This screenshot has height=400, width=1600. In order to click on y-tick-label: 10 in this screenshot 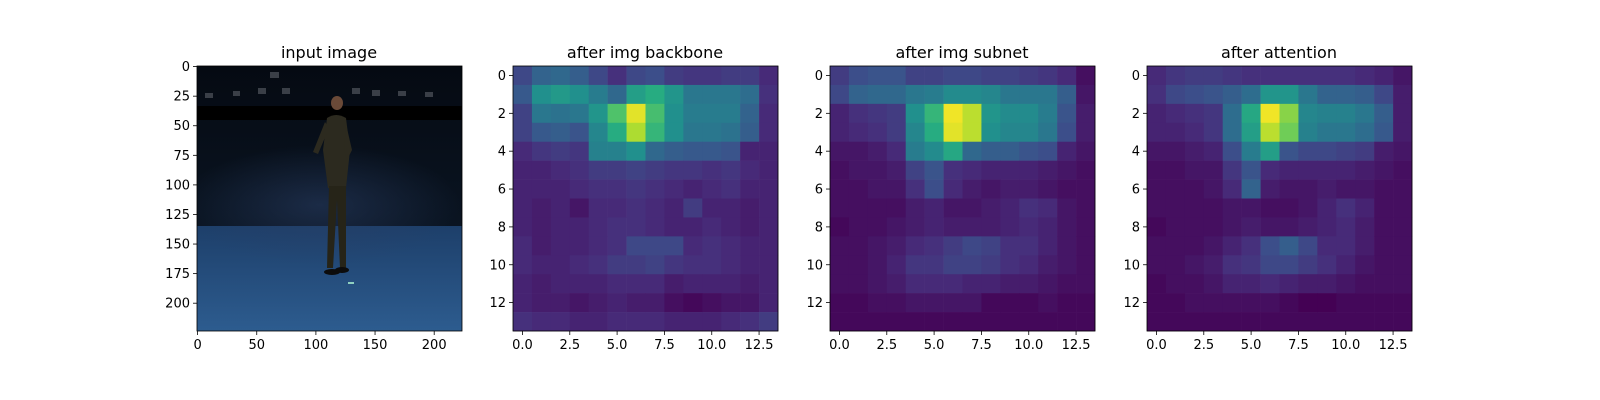, I will do `click(1131, 265)`.